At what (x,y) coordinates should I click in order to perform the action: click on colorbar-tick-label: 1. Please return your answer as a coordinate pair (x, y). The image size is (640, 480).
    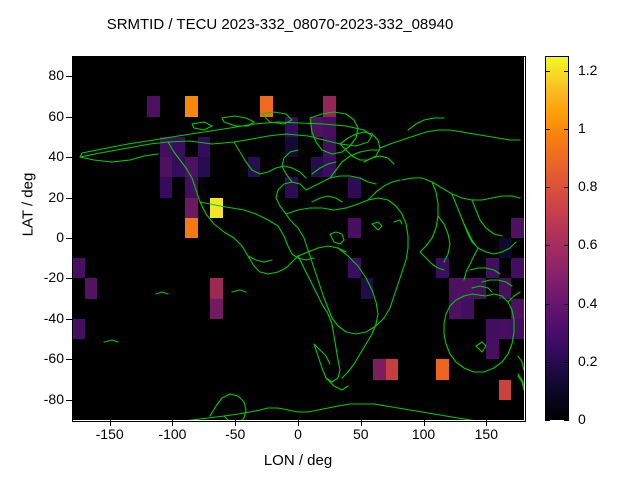
    Looking at the image, I should click on (582, 127).